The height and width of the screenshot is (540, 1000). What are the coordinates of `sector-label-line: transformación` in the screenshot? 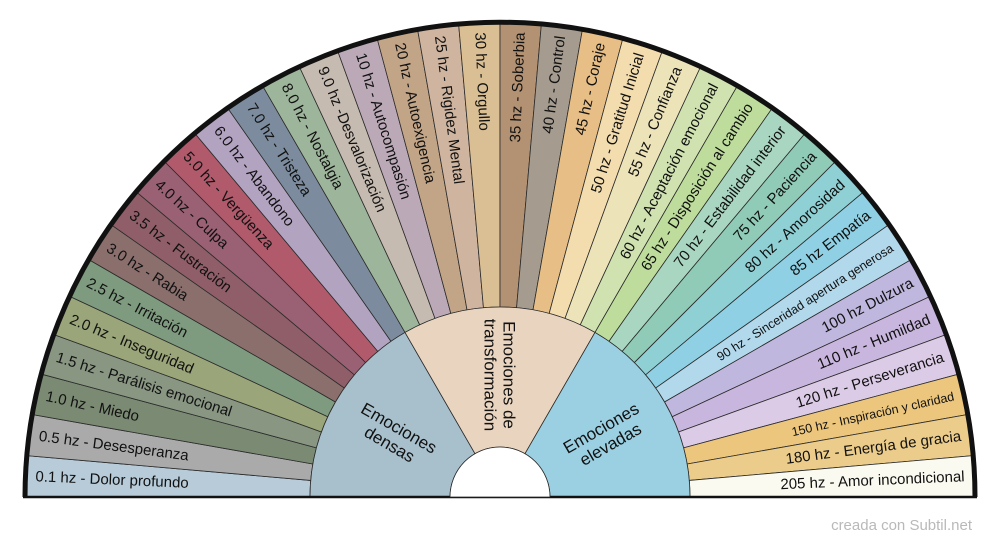 It's located at (490, 375).